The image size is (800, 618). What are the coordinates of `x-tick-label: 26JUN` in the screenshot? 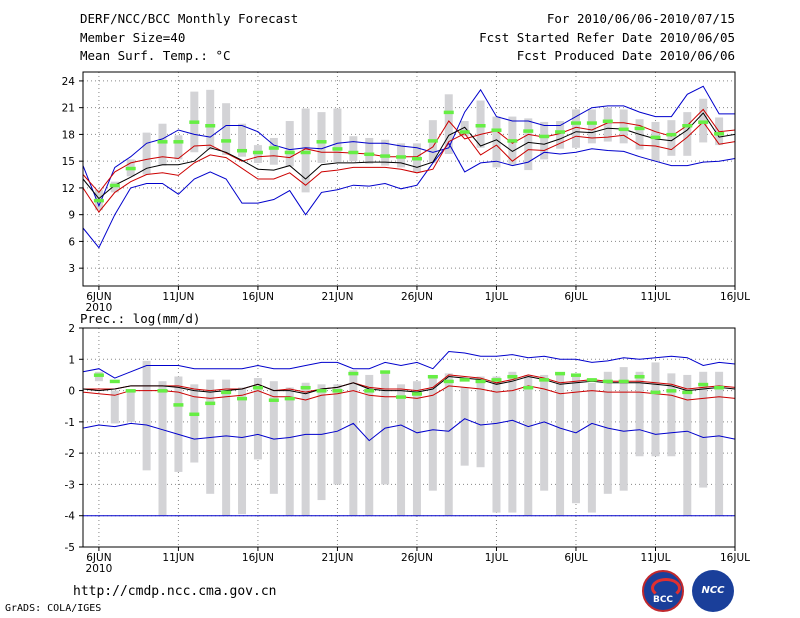 It's located at (417, 558).